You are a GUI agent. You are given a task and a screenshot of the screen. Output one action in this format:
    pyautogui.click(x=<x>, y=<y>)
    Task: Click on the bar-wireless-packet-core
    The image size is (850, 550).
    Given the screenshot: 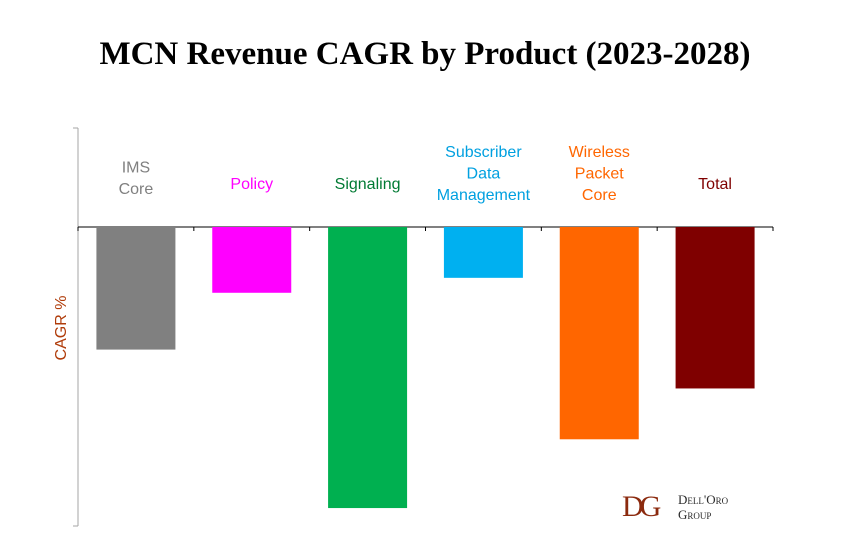 What is the action you would take?
    pyautogui.click(x=599, y=333)
    